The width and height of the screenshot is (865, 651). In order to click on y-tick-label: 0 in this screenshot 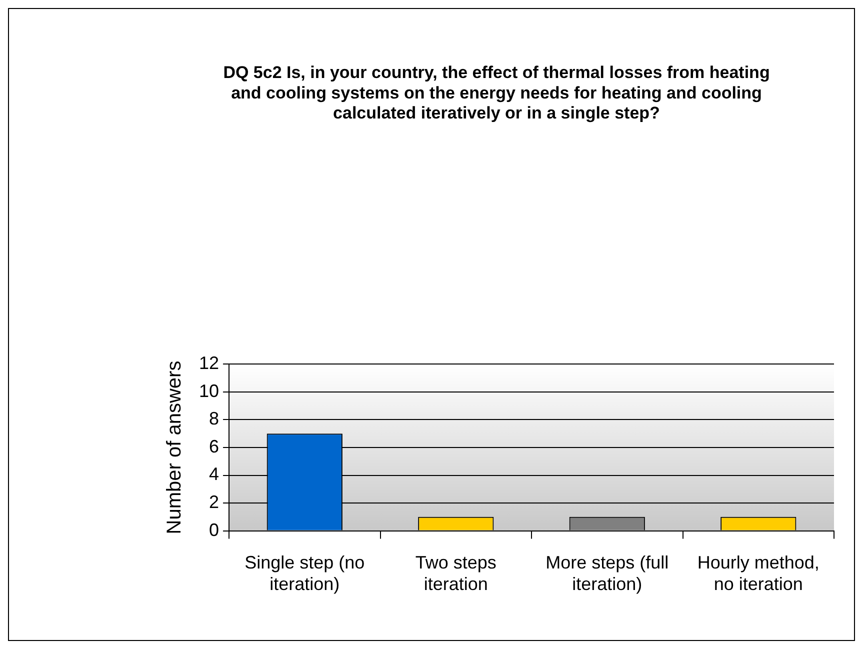, I will do `click(214, 530)`.